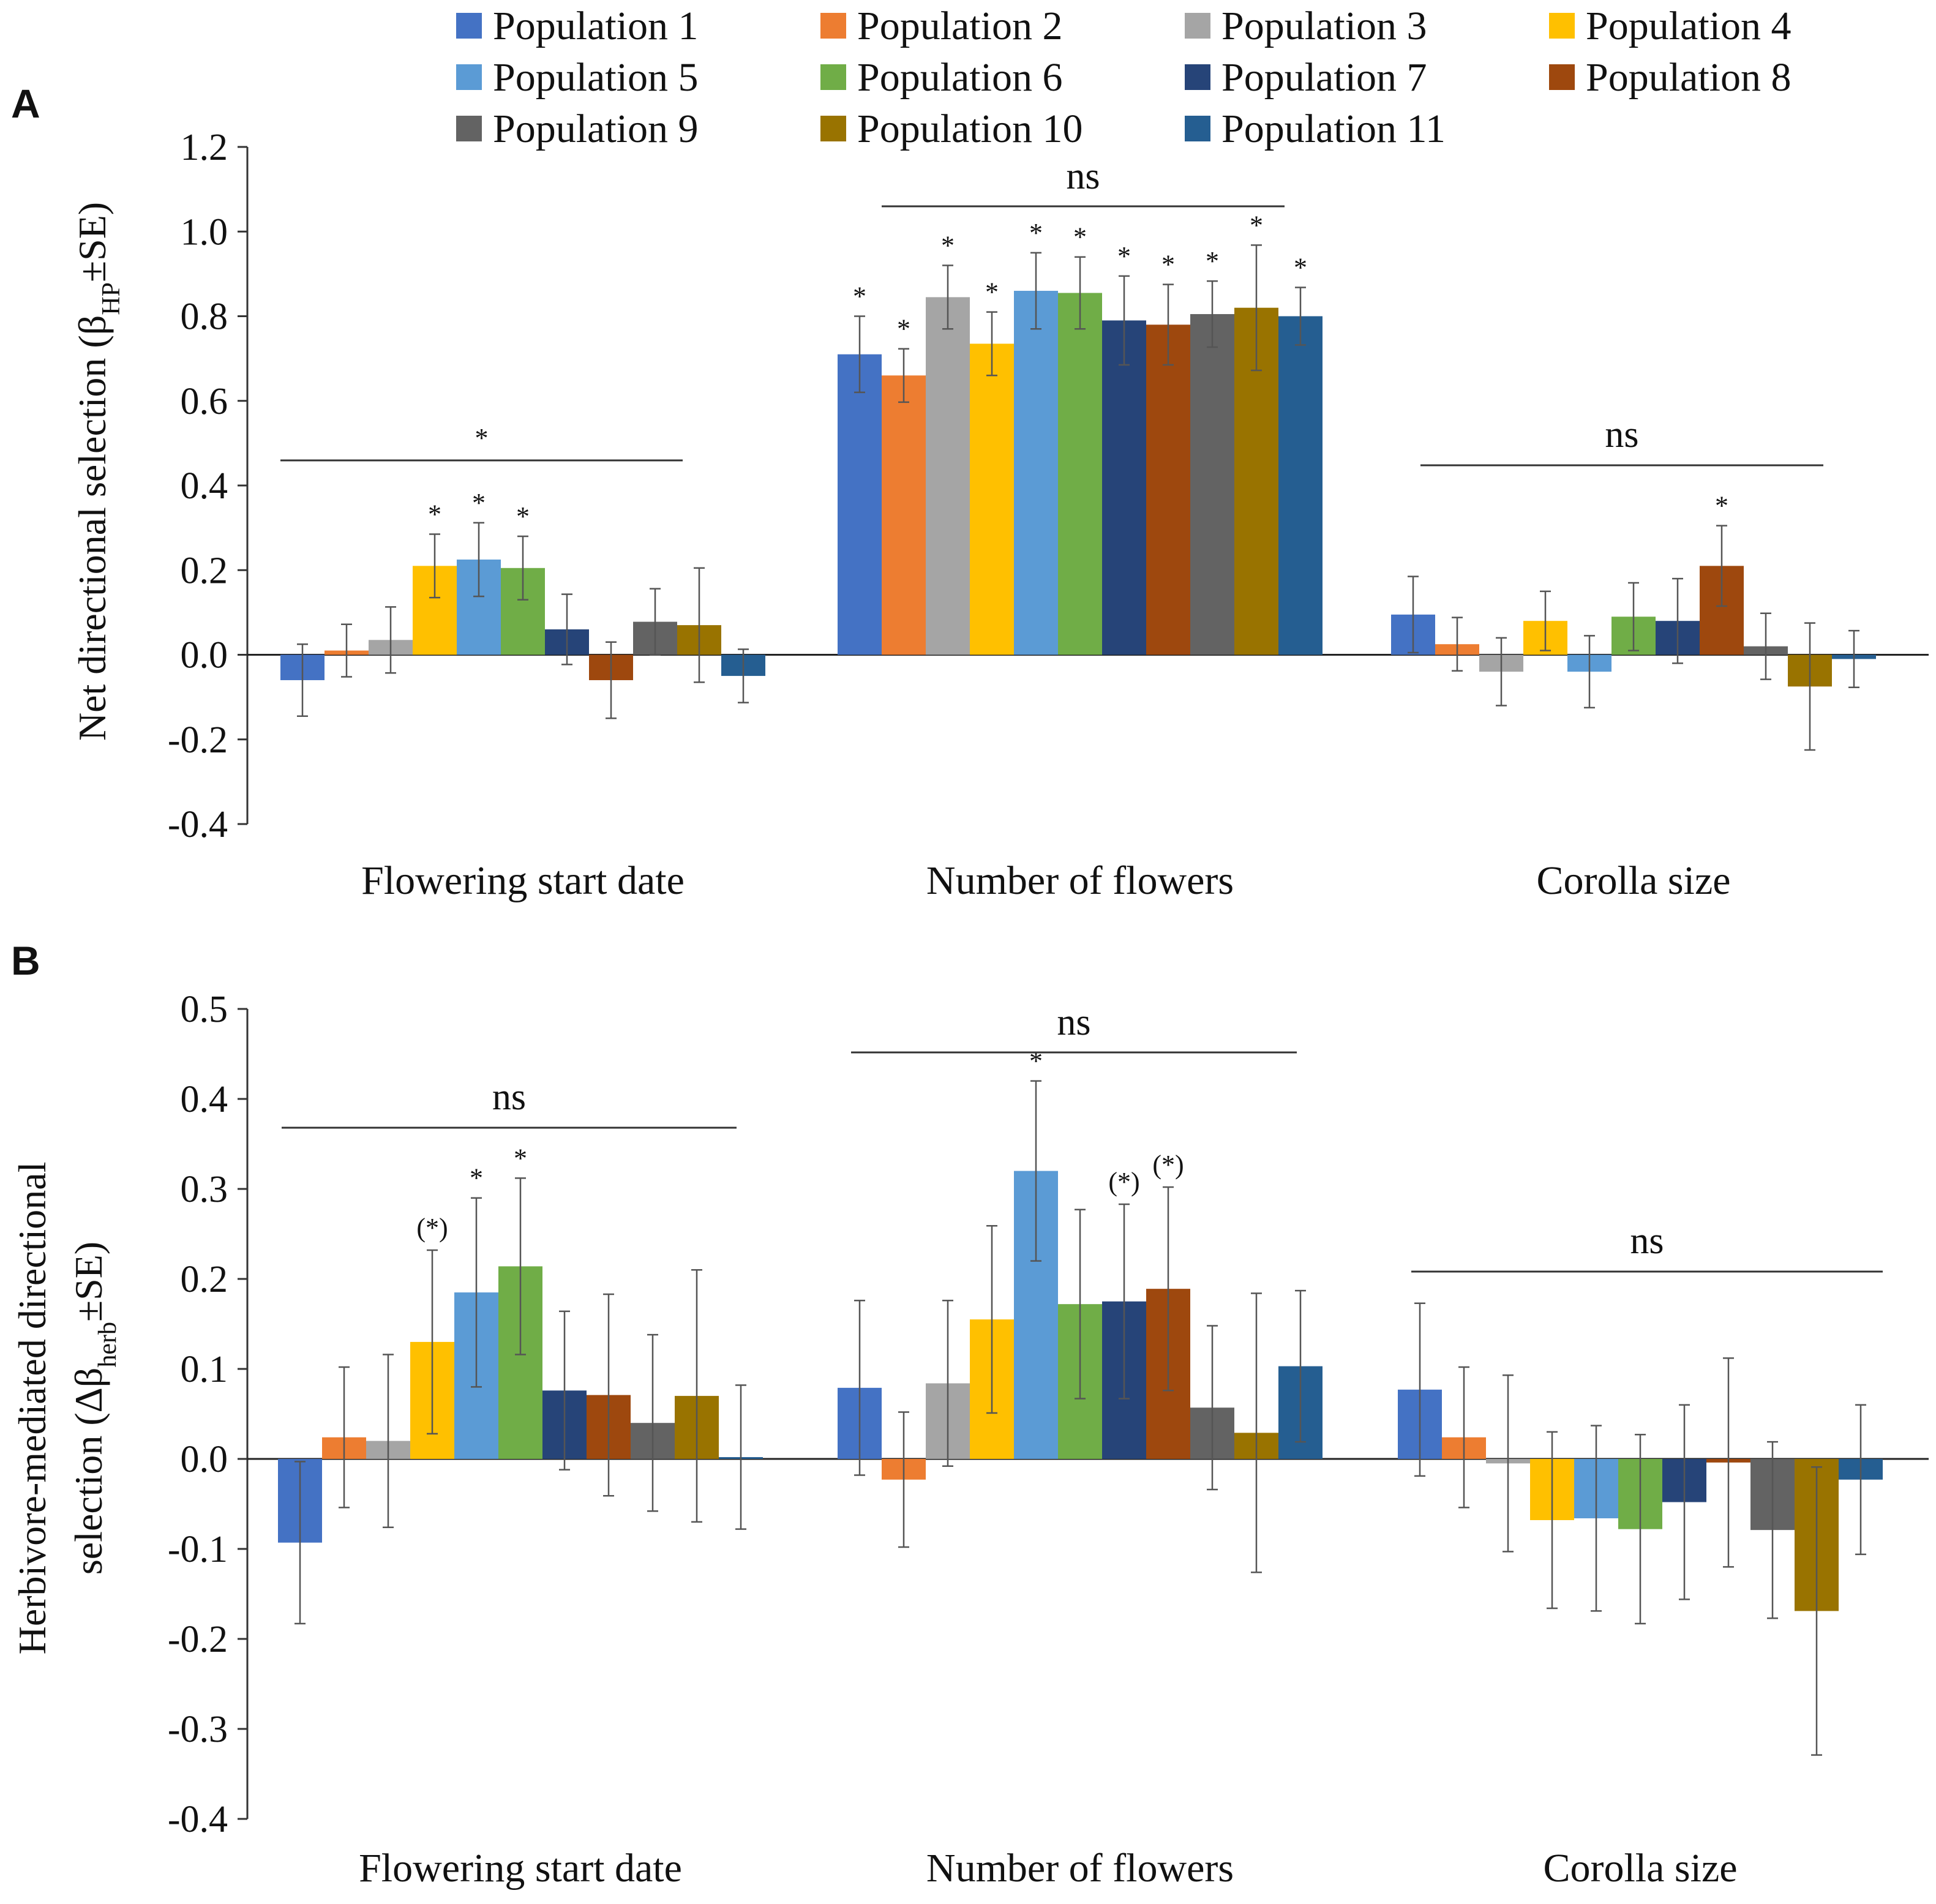 Image resolution: width=1936 pixels, height=1904 pixels. Describe the element at coordinates (204, 1459) in the screenshot. I see `panel-b-y-tick-label: 0.0` at that location.